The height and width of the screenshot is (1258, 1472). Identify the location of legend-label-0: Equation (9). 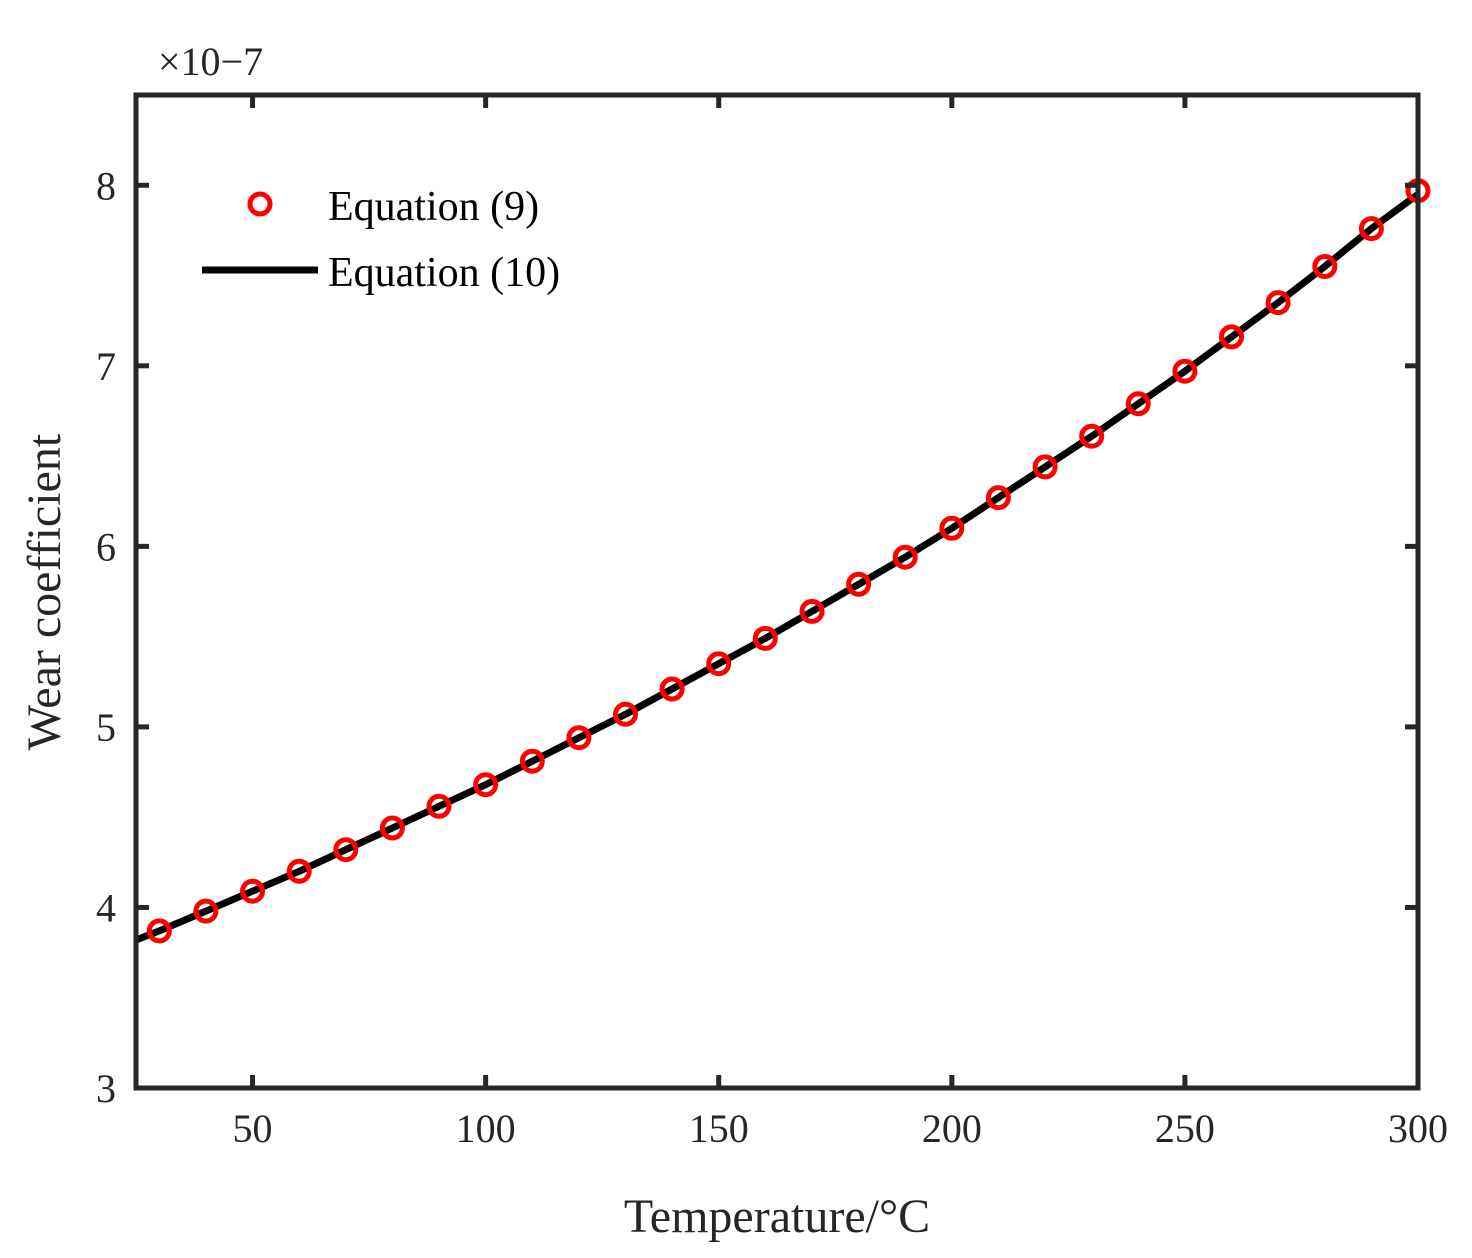
(433, 207).